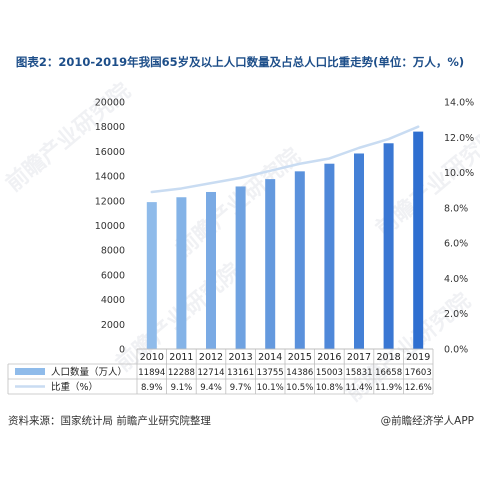  Describe the element at coordinates (358, 388) in the screenshot. I see `table-value-ratio: 11.4%` at that location.